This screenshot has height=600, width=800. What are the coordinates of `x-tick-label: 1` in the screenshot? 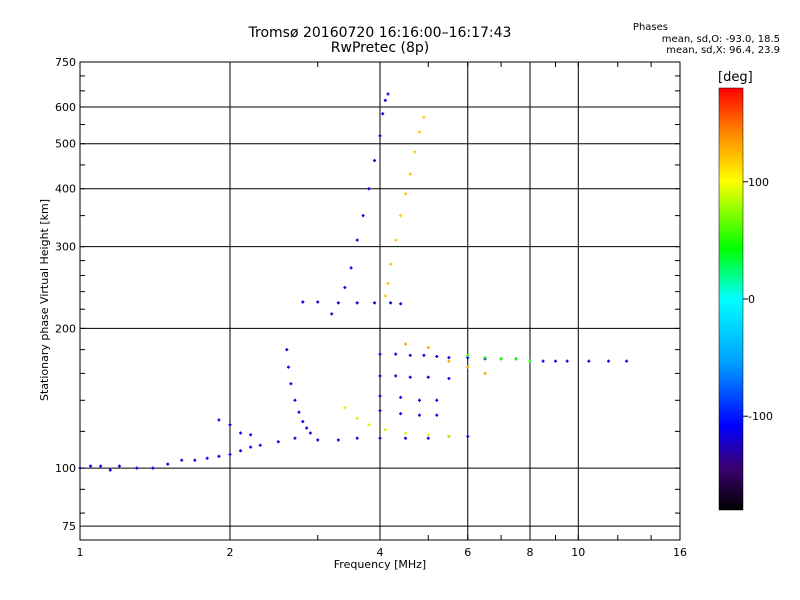 It's located at (80, 552).